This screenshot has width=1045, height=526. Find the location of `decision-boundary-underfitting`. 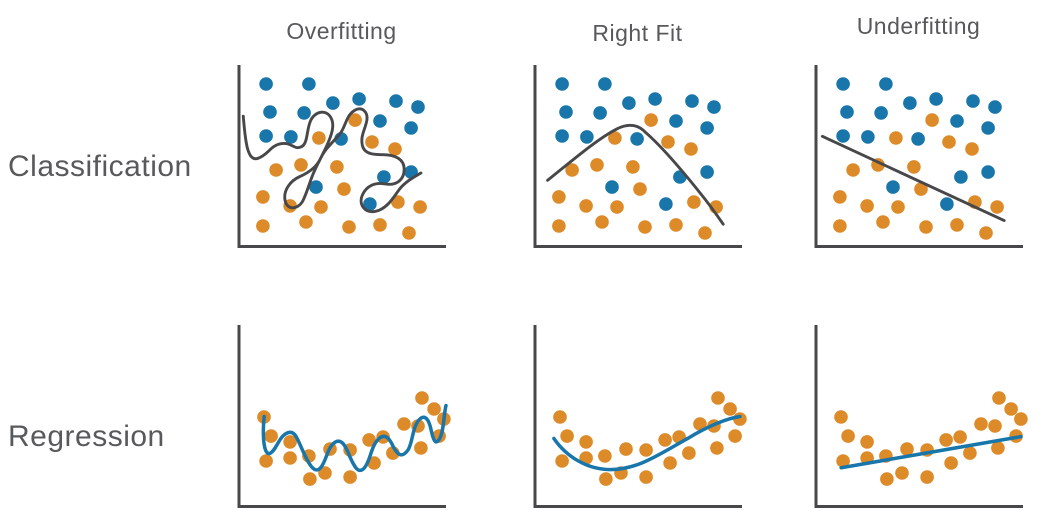

decision-boundary-underfitting is located at coordinates (913, 178).